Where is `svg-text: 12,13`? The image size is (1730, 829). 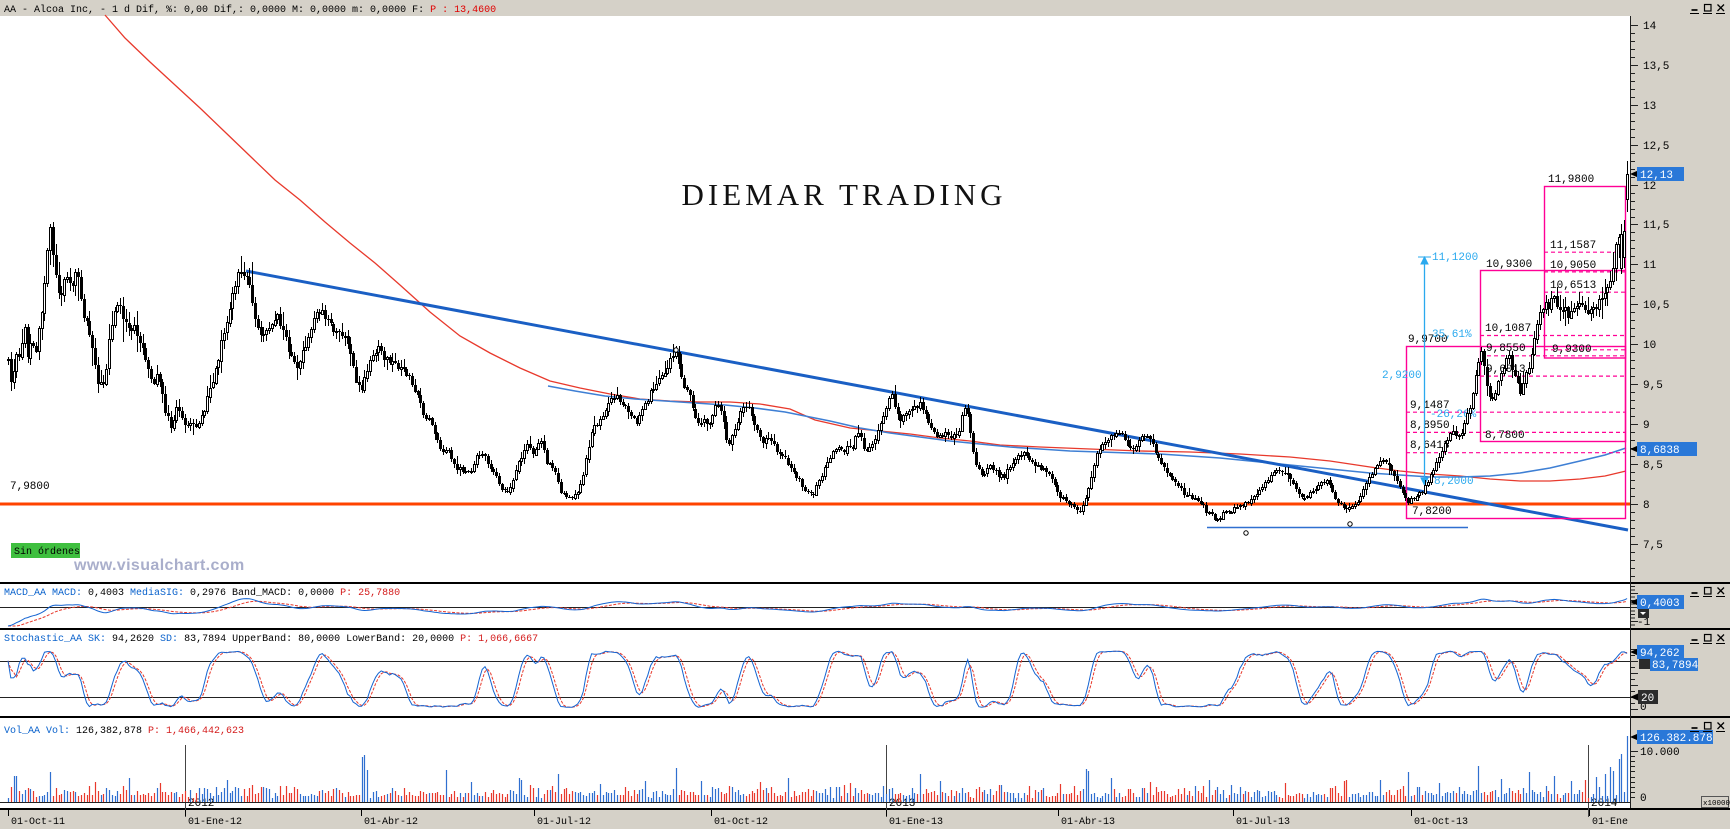 svg-text: 12,13 is located at coordinates (1656, 176).